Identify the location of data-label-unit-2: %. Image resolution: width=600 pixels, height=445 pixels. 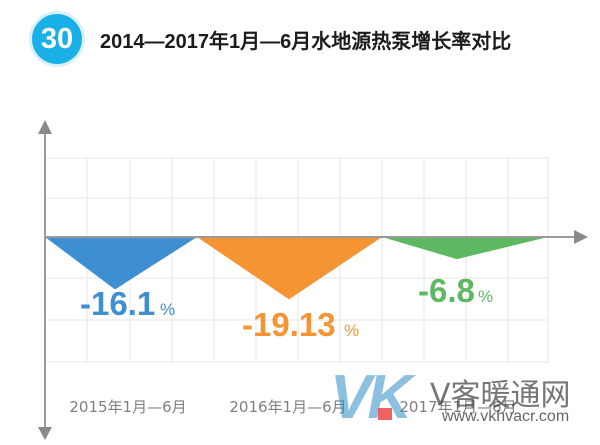
(351, 330).